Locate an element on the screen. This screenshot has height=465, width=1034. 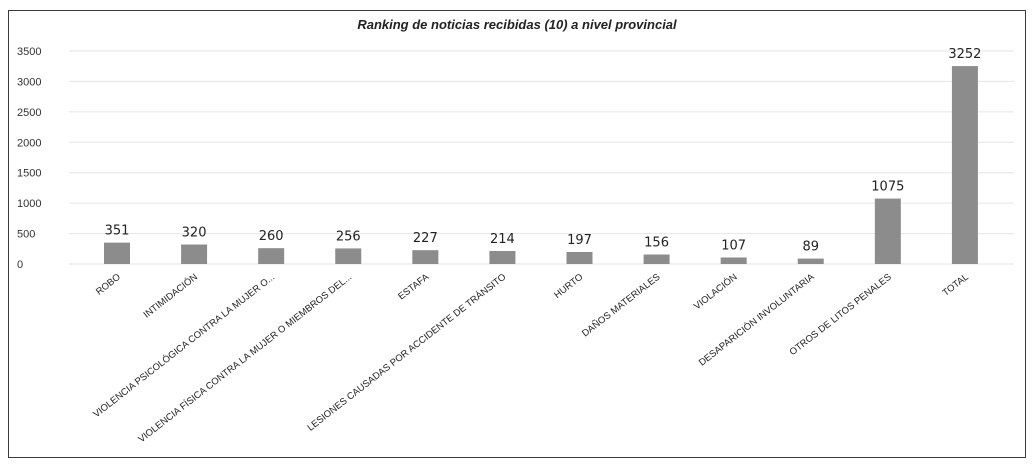
y-tick-label: 1000 is located at coordinates (29, 204).